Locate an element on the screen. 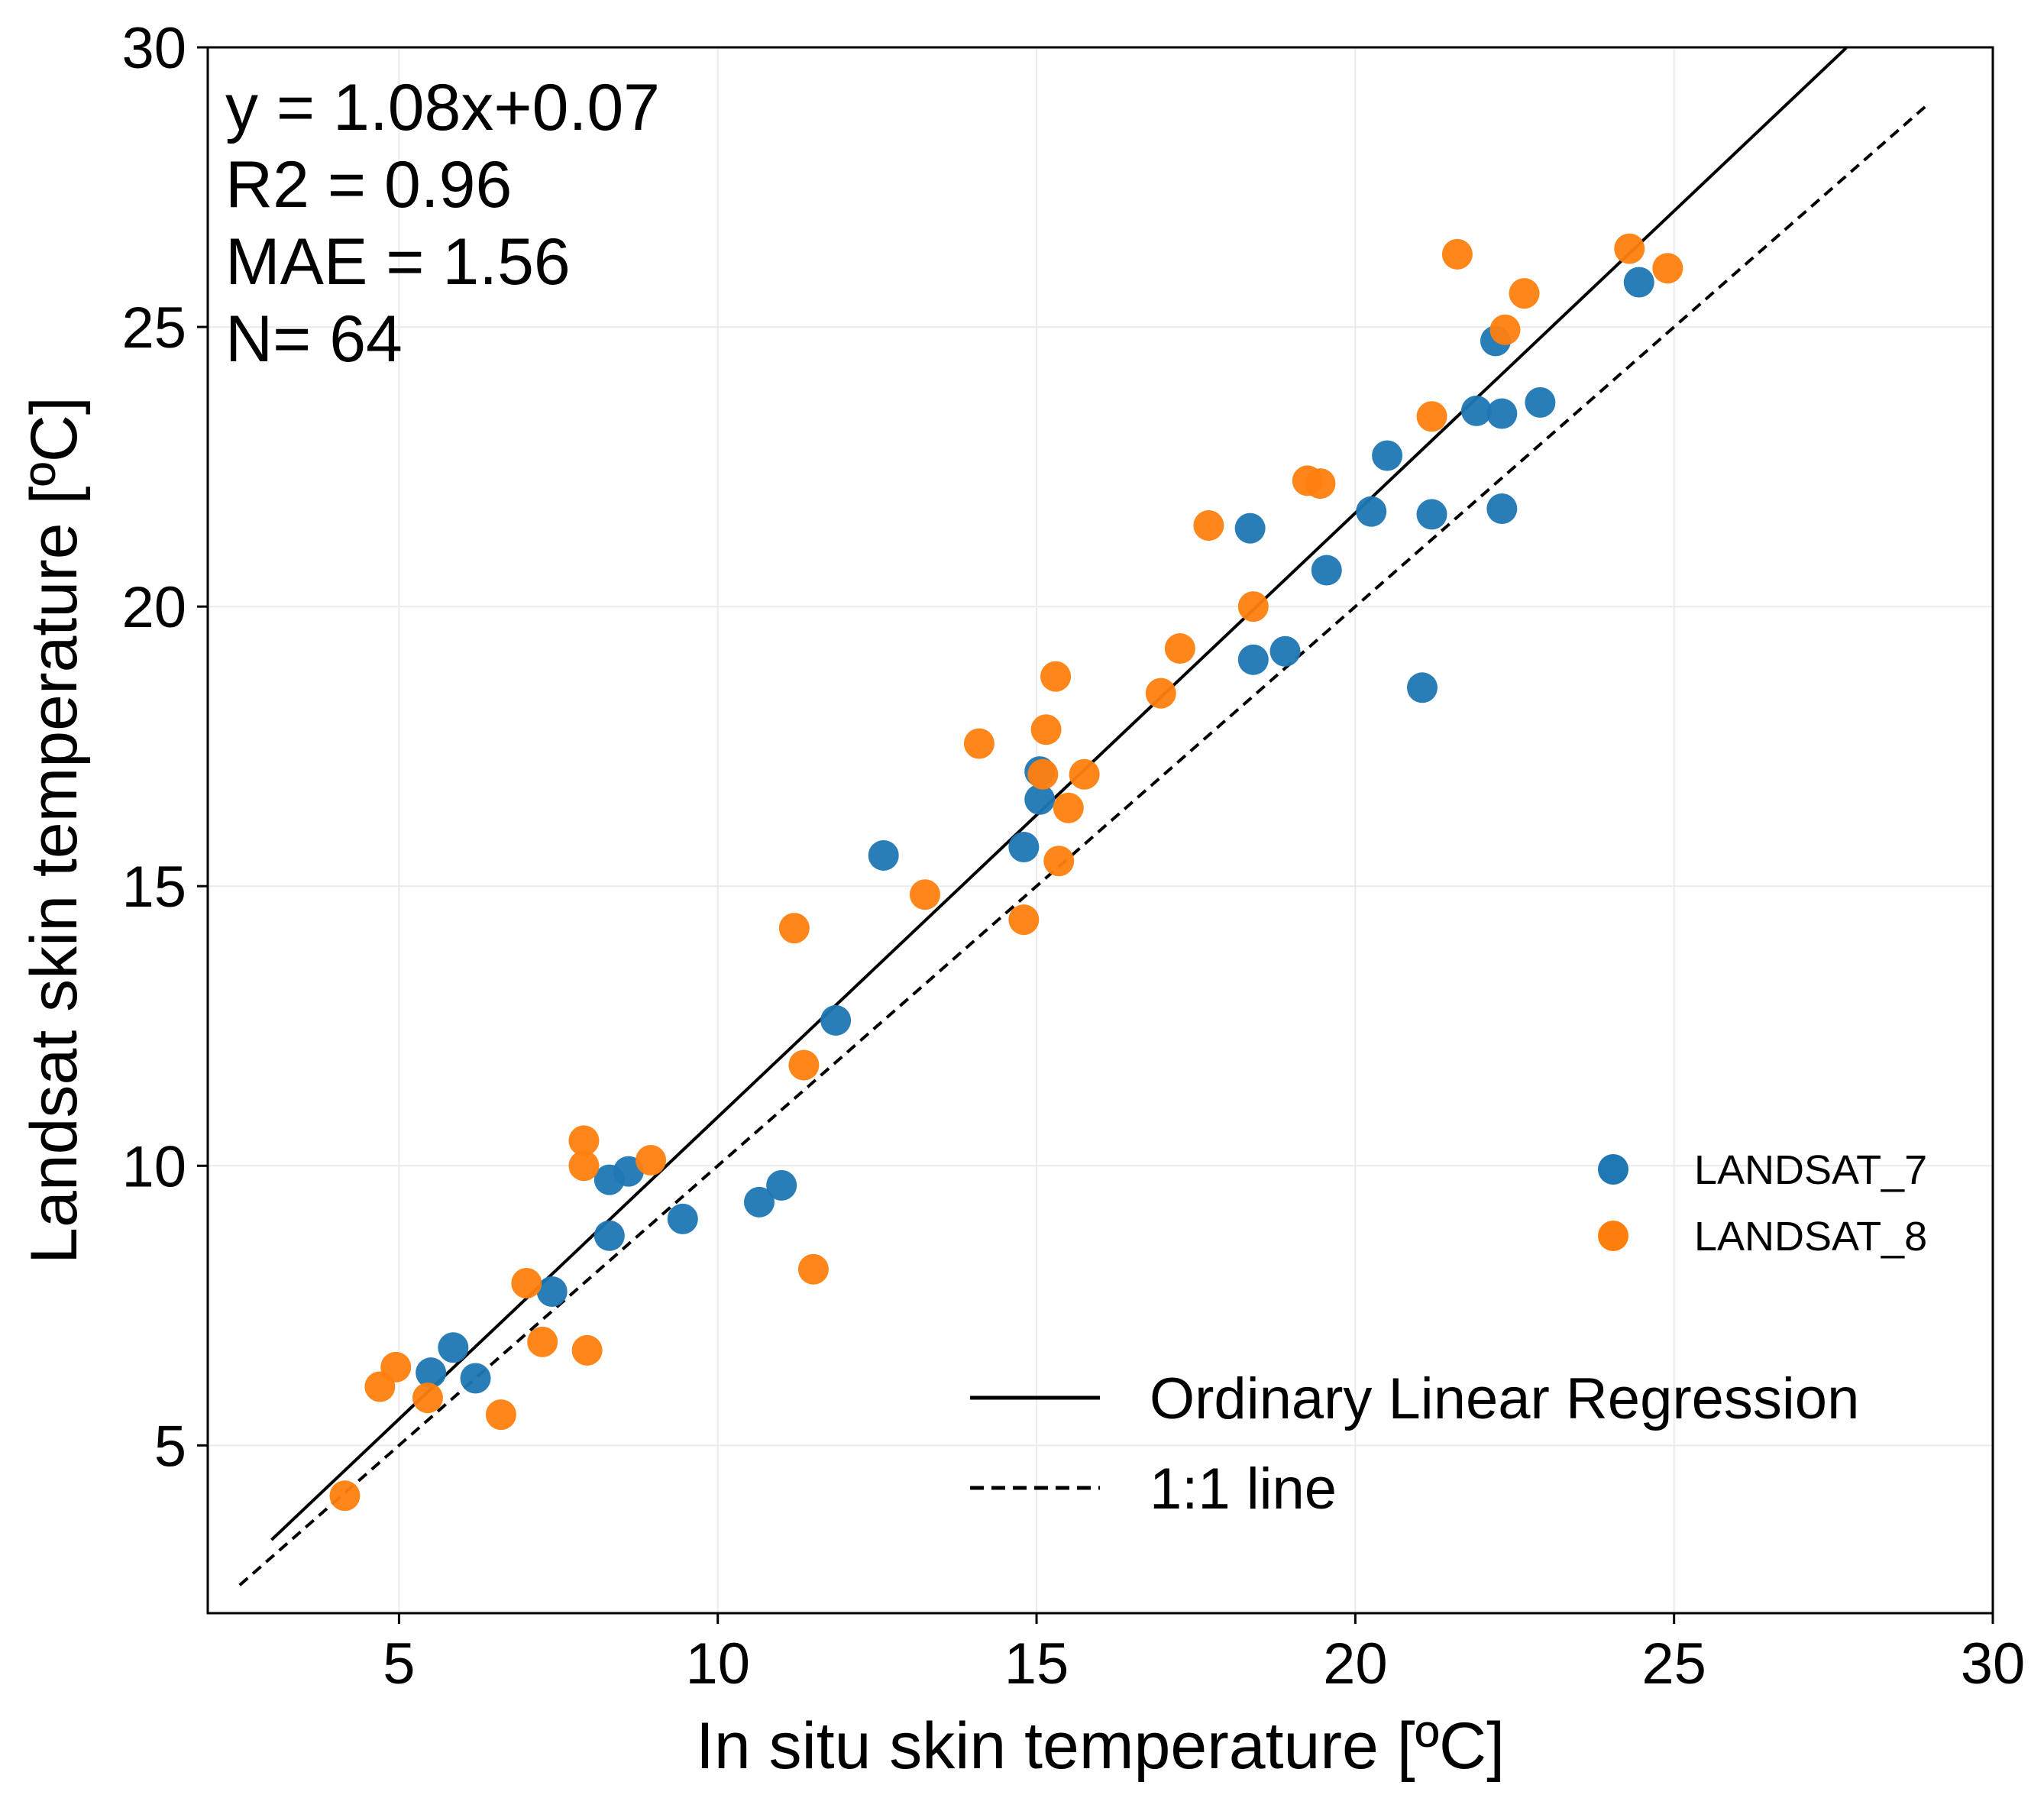 This screenshot has height=1798, width=2044. legend-label-identity: 1:1 line is located at coordinates (1243, 1489).